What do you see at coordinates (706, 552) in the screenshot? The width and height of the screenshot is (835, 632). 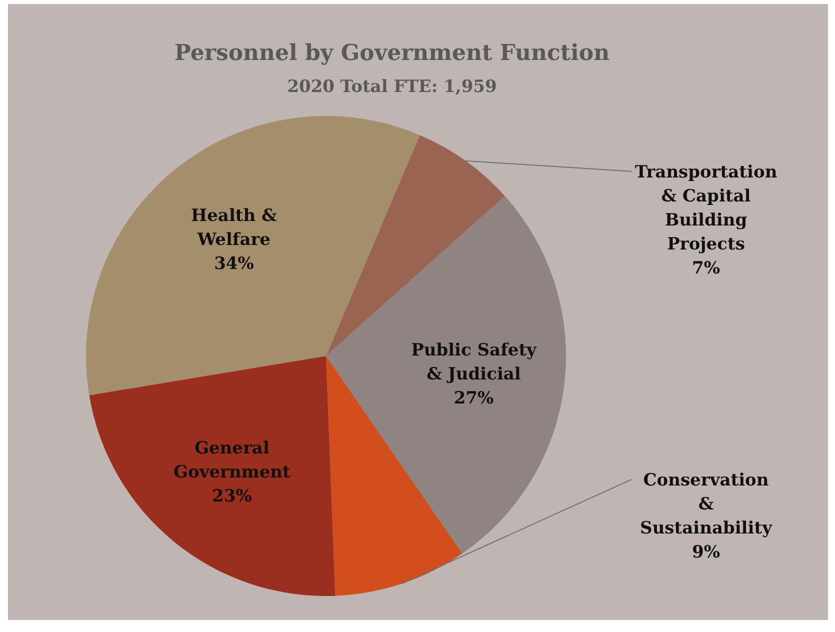 I see `data-label: 9%` at bounding box center [706, 552].